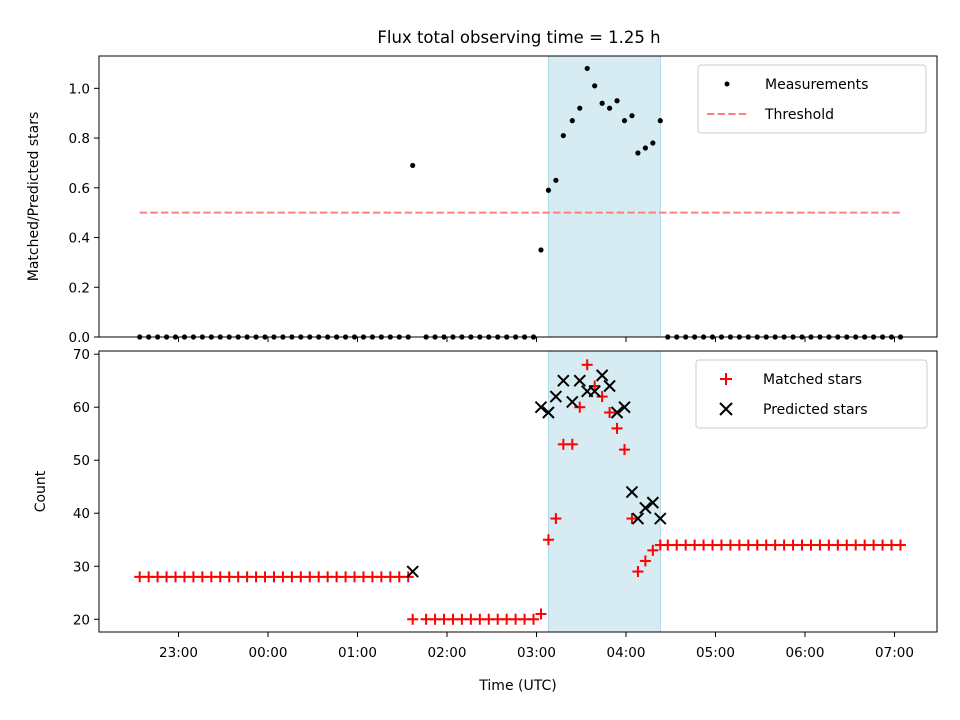  I want to click on bottom-y-tick-label: 70, so click(81, 355).